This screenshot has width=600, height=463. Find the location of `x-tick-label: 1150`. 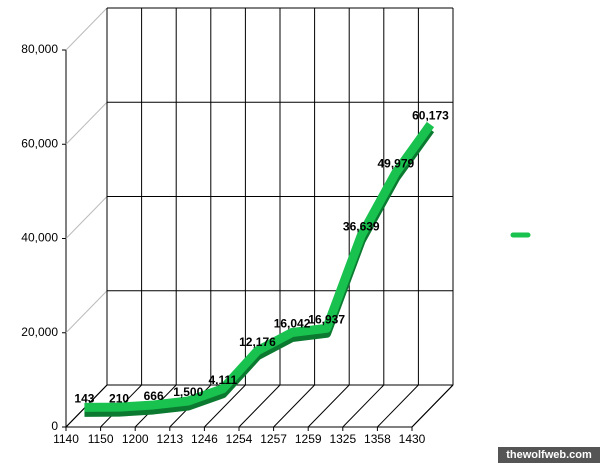

x-tick-label: 1150 is located at coordinates (101, 439).